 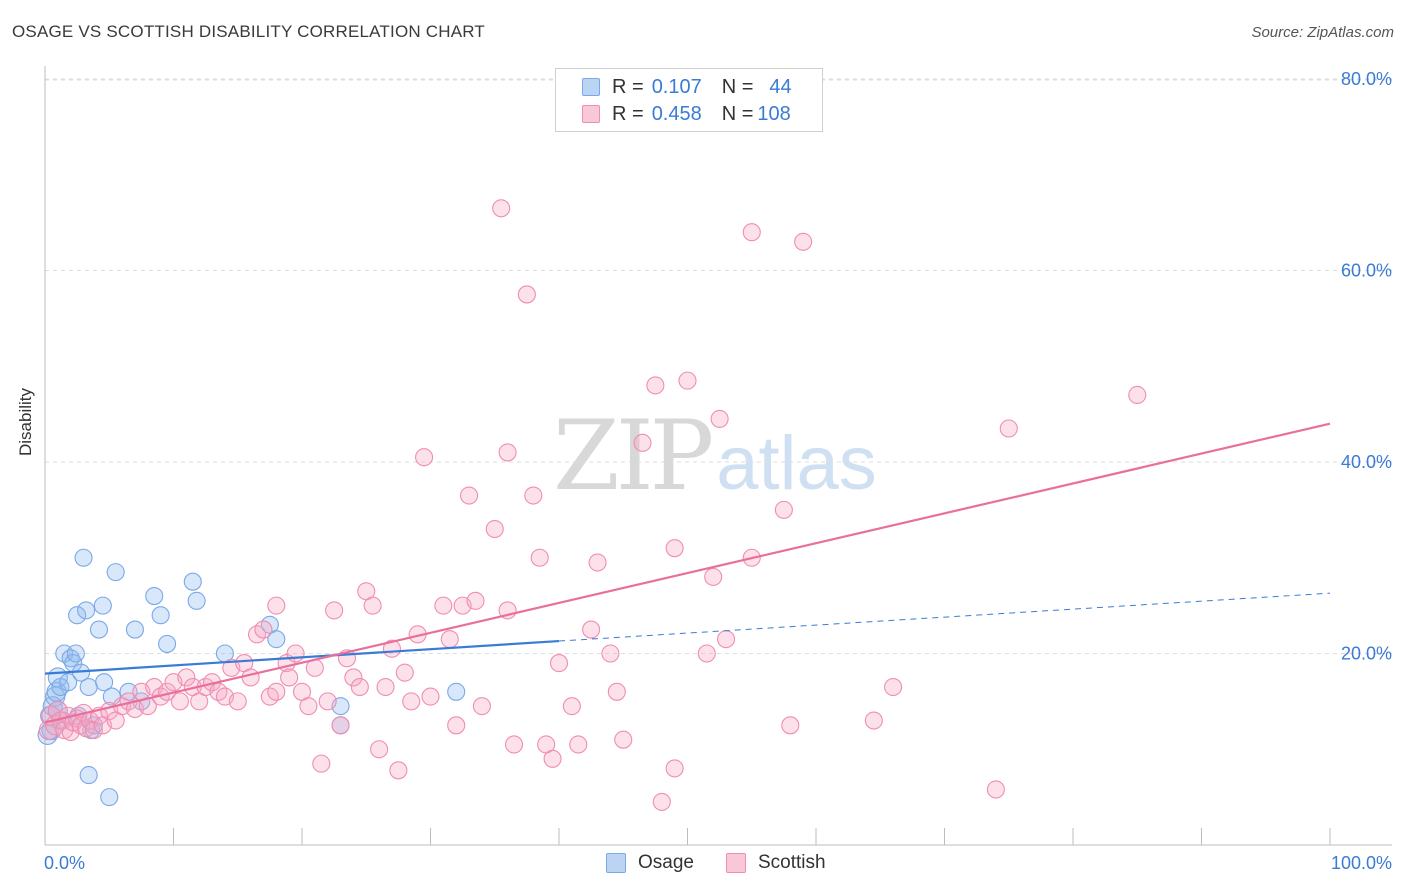 I want to click on source-label: Source: ZipAtlas.com, so click(x=1322, y=32).